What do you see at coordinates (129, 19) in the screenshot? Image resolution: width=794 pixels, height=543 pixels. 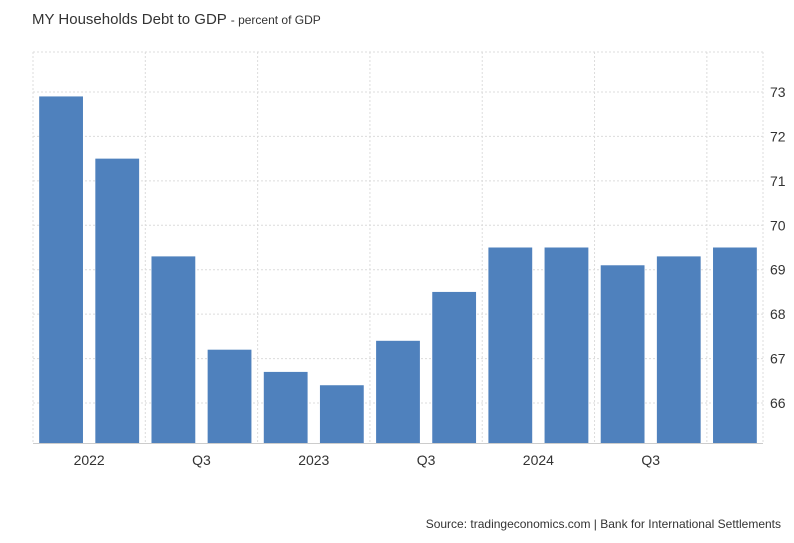 I see `chart-title-text: MY Households Debt to GDP` at bounding box center [129, 19].